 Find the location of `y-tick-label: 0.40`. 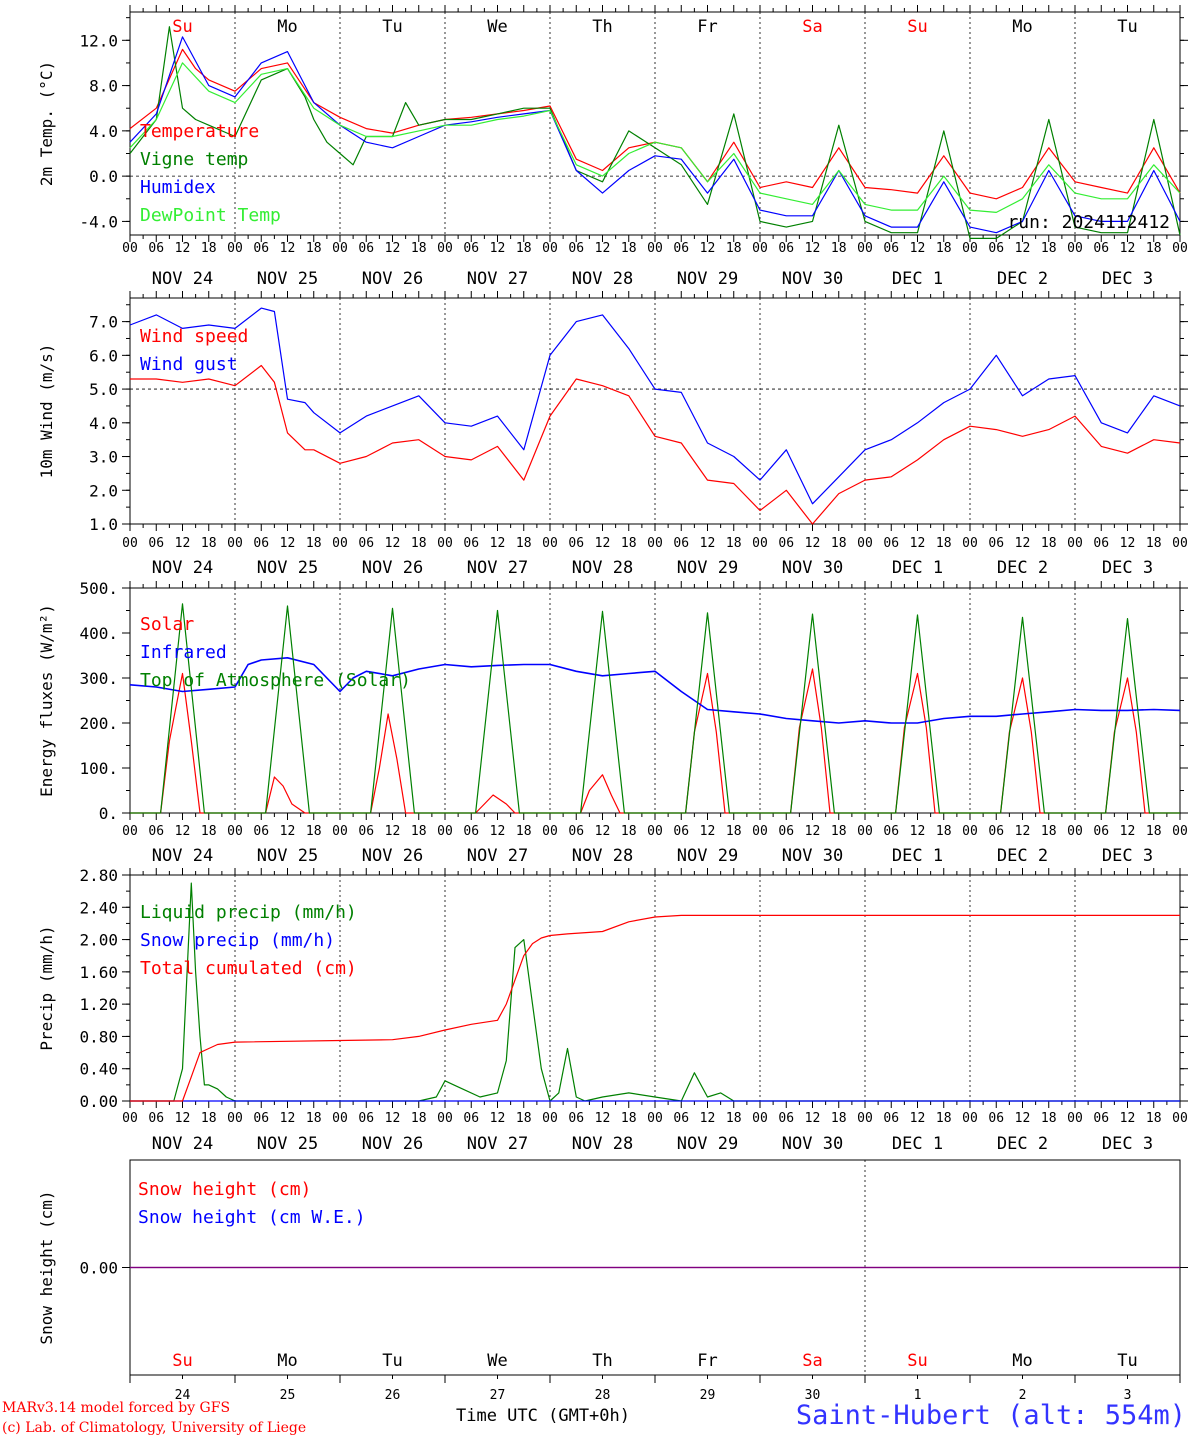

y-tick-label: 0.40 is located at coordinates (98, 1069).